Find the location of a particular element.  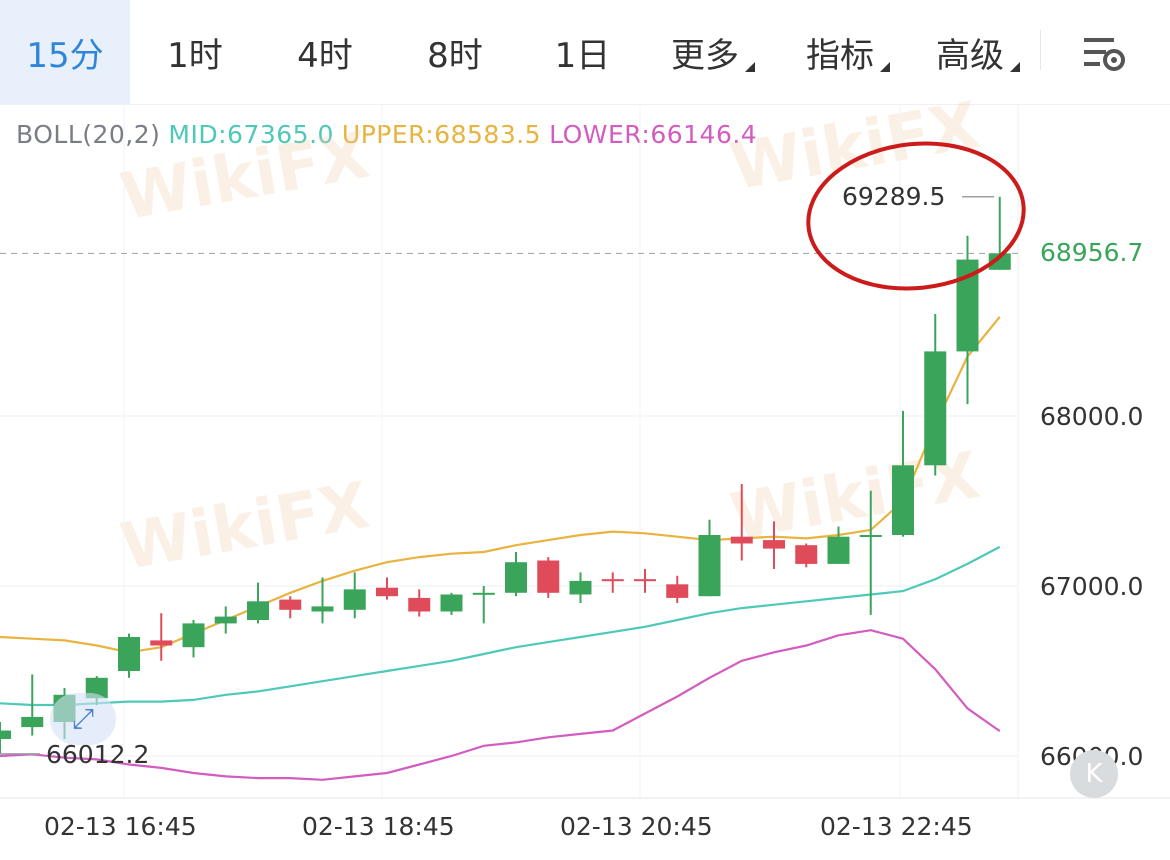

tab-label: 8时 is located at coordinates (455, 55).